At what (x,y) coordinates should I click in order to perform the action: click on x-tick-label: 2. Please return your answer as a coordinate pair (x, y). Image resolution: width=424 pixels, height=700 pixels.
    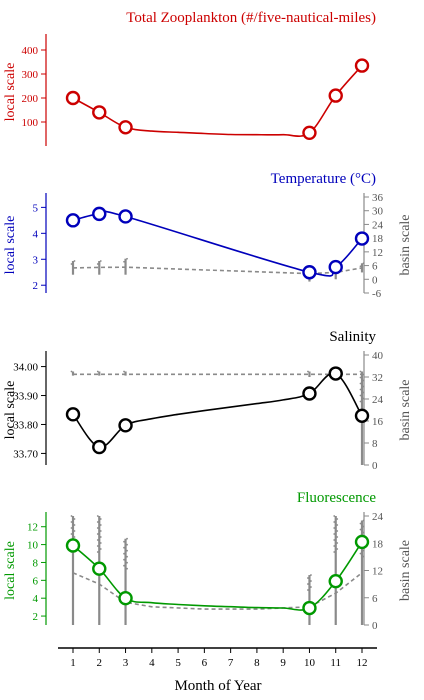
    Looking at the image, I should click on (100, 663).